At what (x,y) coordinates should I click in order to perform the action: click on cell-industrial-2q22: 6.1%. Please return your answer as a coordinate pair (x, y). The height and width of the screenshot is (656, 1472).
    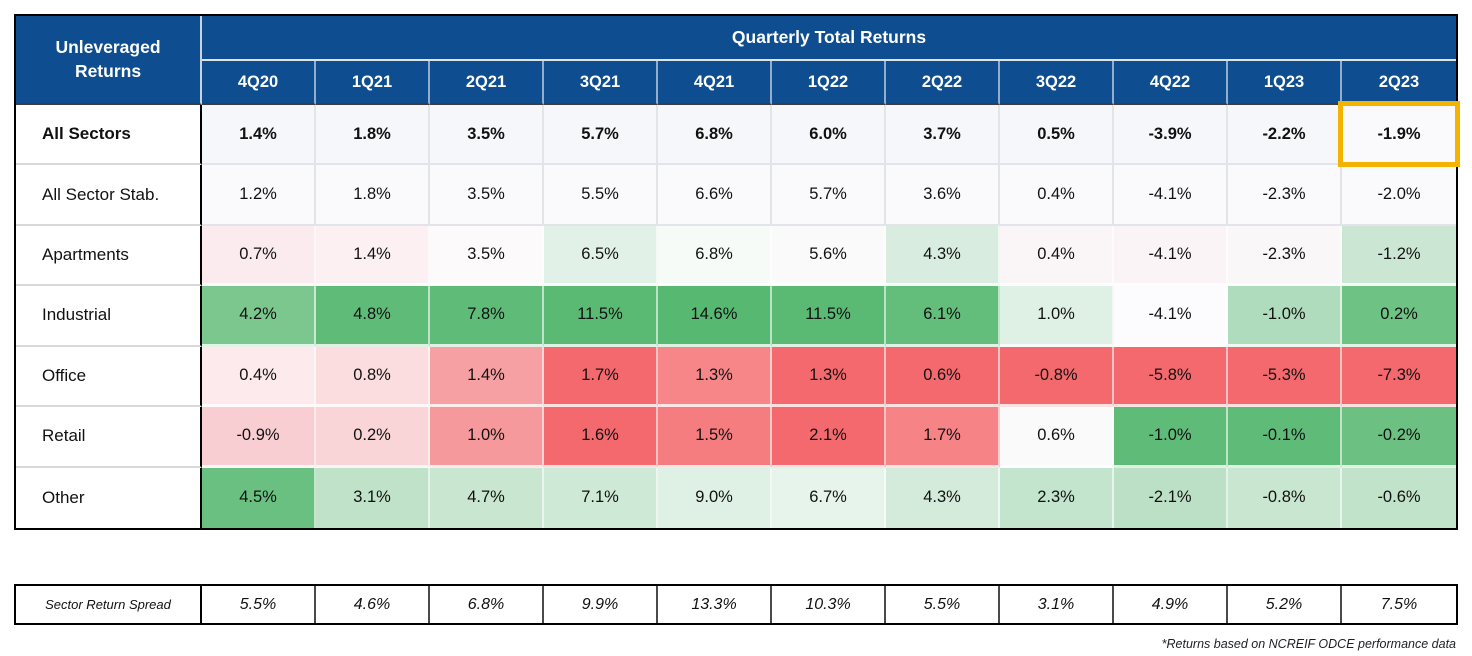
    Looking at the image, I should click on (943, 316).